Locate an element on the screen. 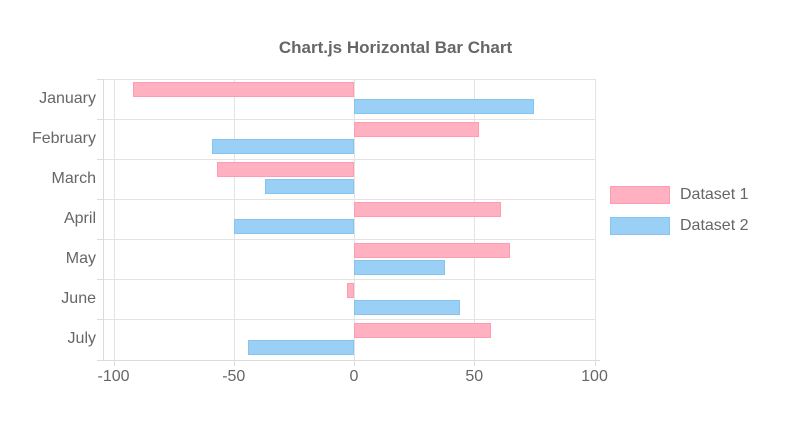  bar-dataset2-july is located at coordinates (301, 347).